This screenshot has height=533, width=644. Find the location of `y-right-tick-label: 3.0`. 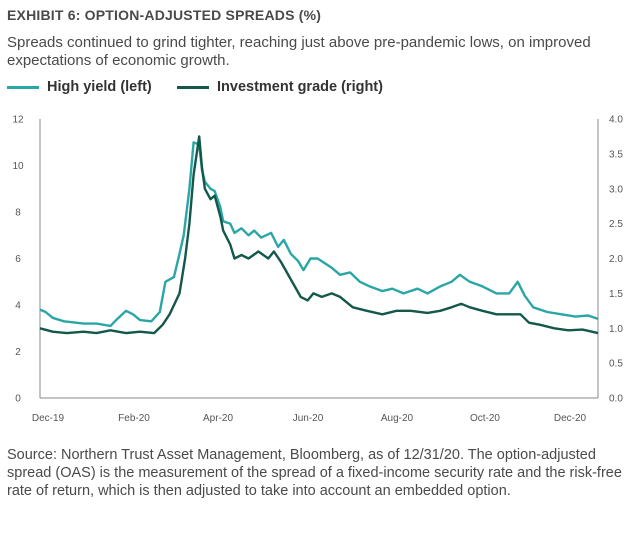

y-right-tick-label: 3.0 is located at coordinates (616, 189).